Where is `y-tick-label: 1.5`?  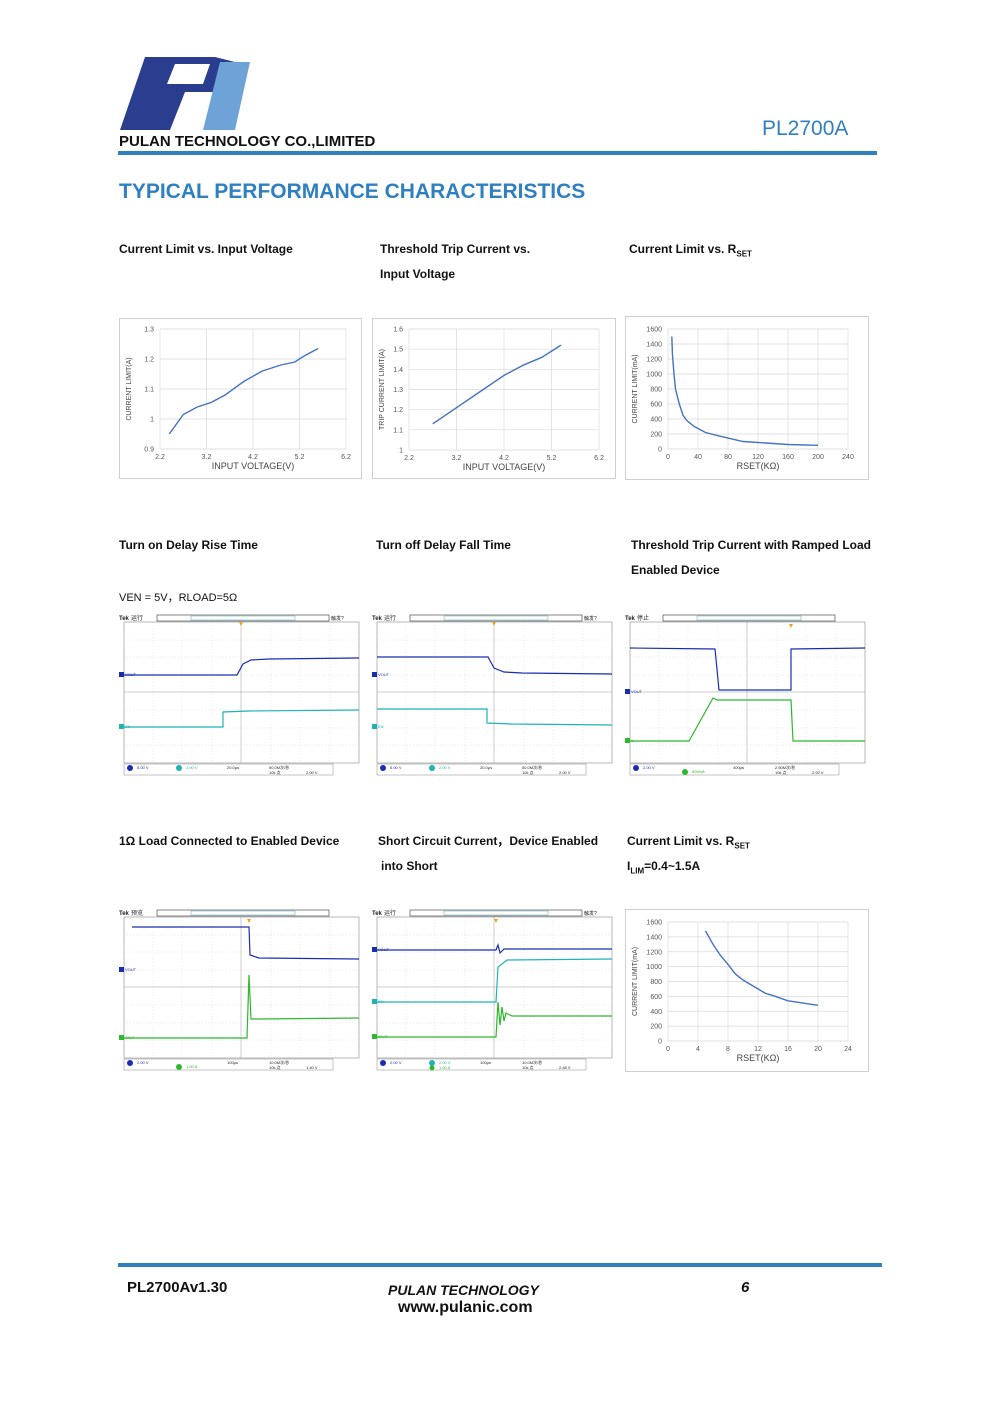 y-tick-label: 1.5 is located at coordinates (398, 350).